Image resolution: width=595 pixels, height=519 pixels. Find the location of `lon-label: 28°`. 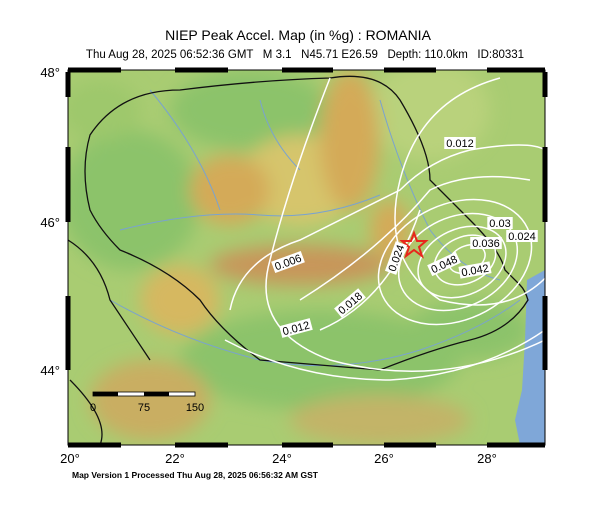

lon-label: 28° is located at coordinates (487, 458).